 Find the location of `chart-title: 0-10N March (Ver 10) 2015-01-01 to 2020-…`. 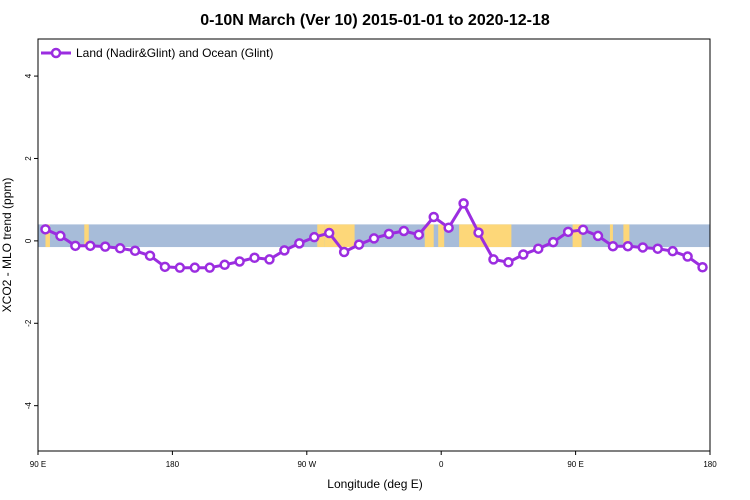

chart-title: 0-10N March (Ver 10) 2015-01-01 to 2020-… is located at coordinates (375, 20).